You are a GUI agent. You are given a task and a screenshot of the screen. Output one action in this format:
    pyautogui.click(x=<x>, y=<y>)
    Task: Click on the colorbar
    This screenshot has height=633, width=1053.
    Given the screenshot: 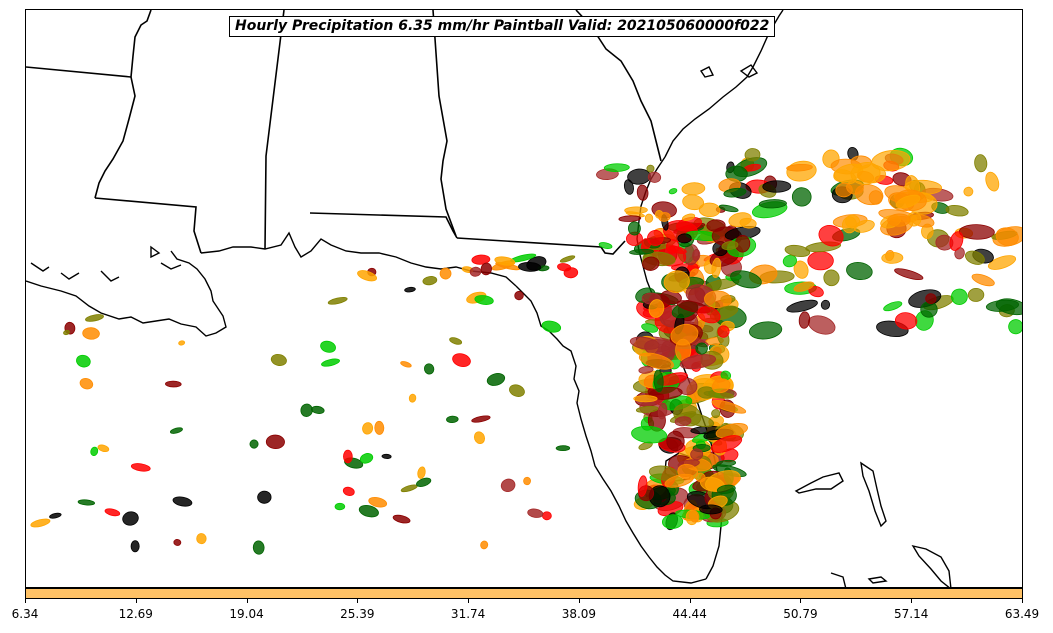 What is the action you would take?
    pyautogui.click(x=524, y=593)
    